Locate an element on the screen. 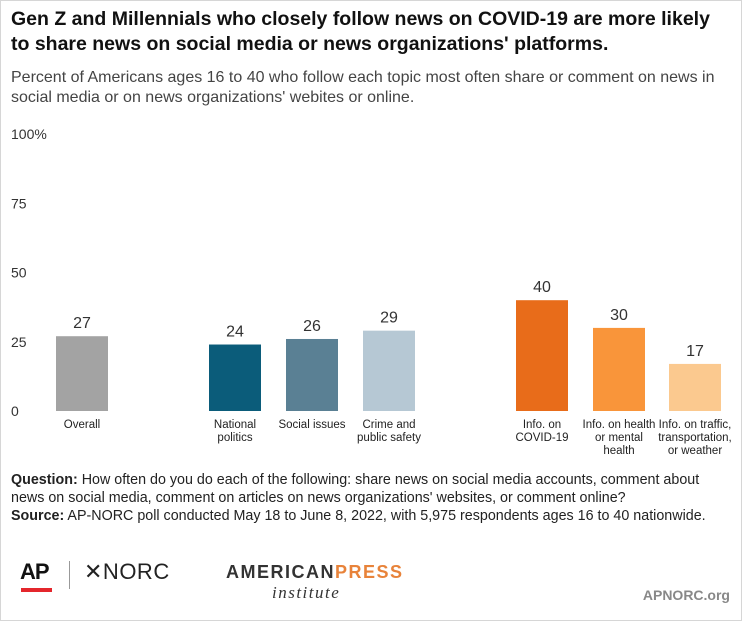 The height and width of the screenshot is (621, 742). bar-value-label: 26 is located at coordinates (312, 326).